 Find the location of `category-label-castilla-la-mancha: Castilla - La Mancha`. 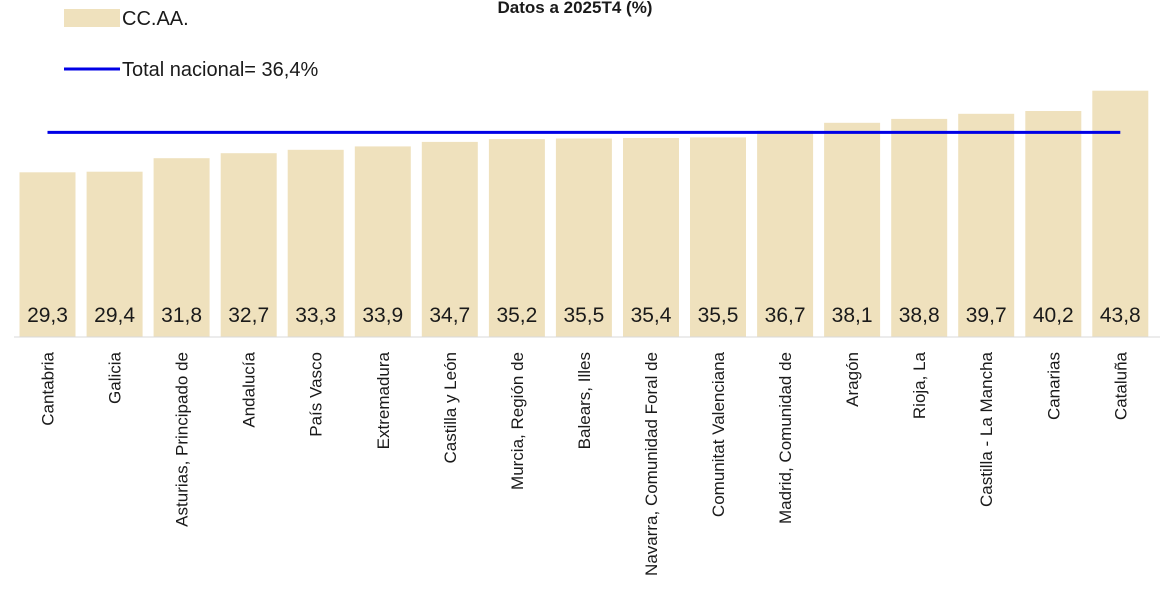

category-label-castilla-la-mancha: Castilla - La Mancha is located at coordinates (986, 429).